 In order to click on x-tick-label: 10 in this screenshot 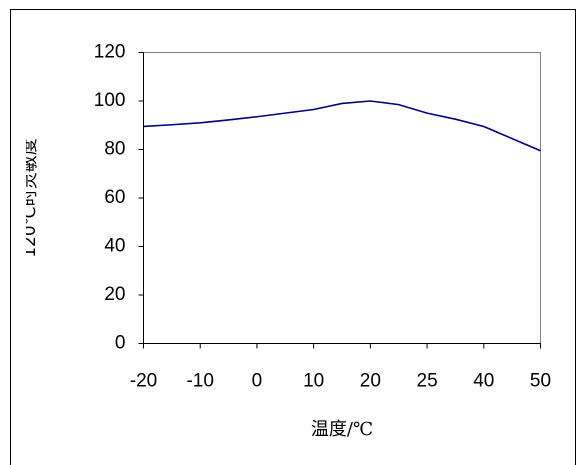, I will do `click(313, 381)`.